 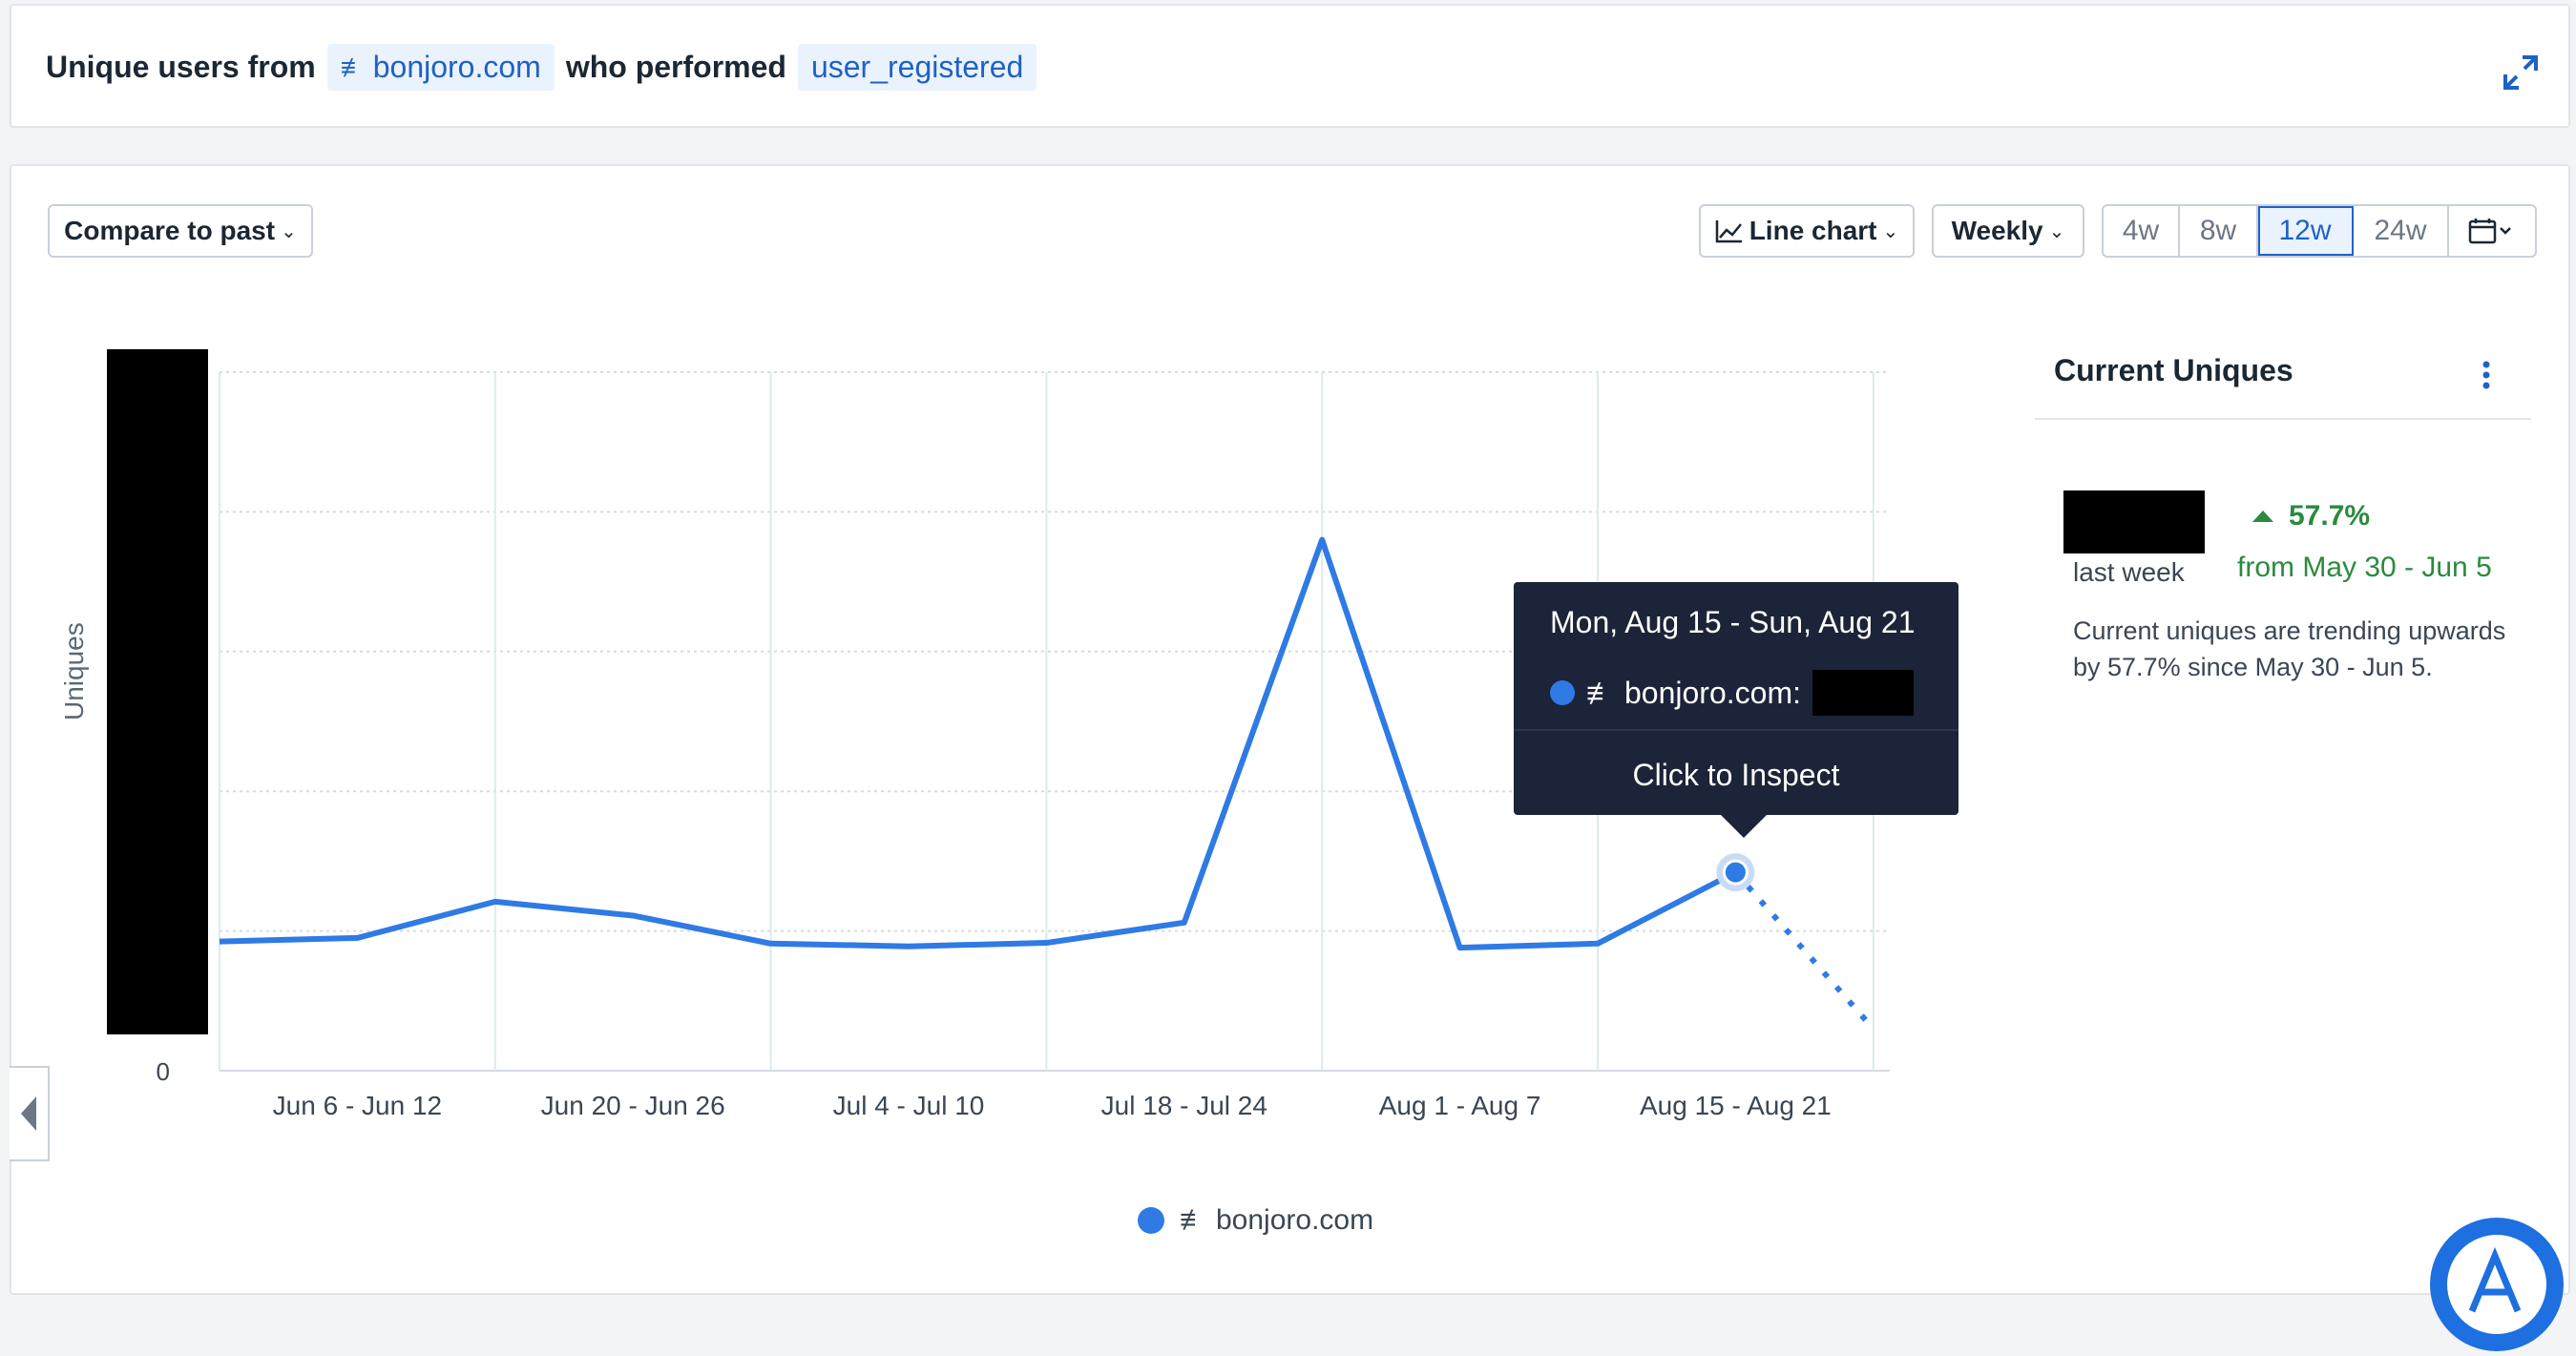 I want to click on delta-value: 57.7%, so click(x=2311, y=516).